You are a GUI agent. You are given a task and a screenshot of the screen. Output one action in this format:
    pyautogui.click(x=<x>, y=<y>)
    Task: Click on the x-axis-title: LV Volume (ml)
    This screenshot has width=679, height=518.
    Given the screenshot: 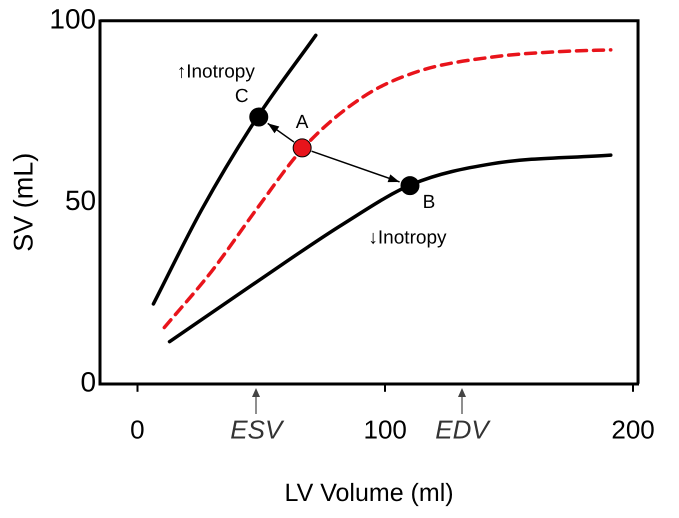 What is the action you would take?
    pyautogui.click(x=369, y=492)
    